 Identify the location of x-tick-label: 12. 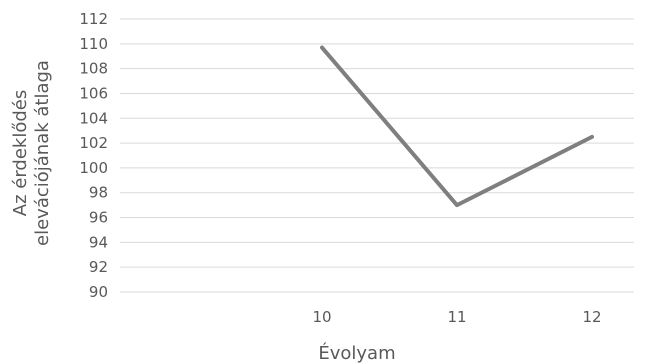
(591, 317).